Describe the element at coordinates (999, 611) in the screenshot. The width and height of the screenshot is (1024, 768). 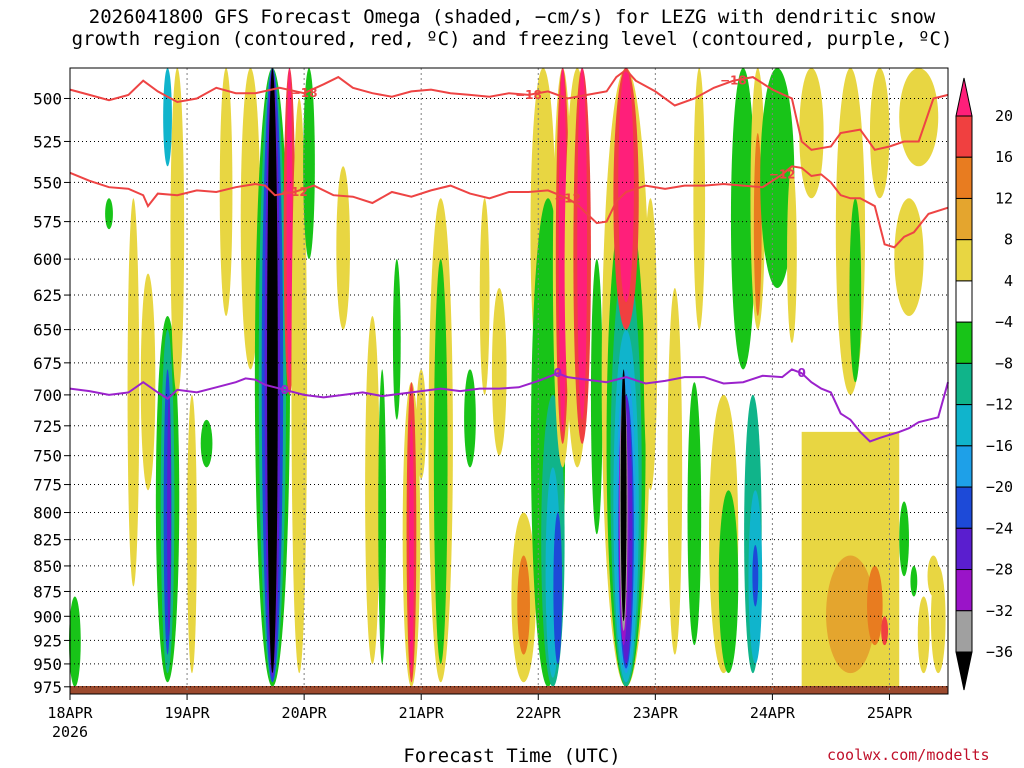
I see `colorbar-label: −32` at that location.